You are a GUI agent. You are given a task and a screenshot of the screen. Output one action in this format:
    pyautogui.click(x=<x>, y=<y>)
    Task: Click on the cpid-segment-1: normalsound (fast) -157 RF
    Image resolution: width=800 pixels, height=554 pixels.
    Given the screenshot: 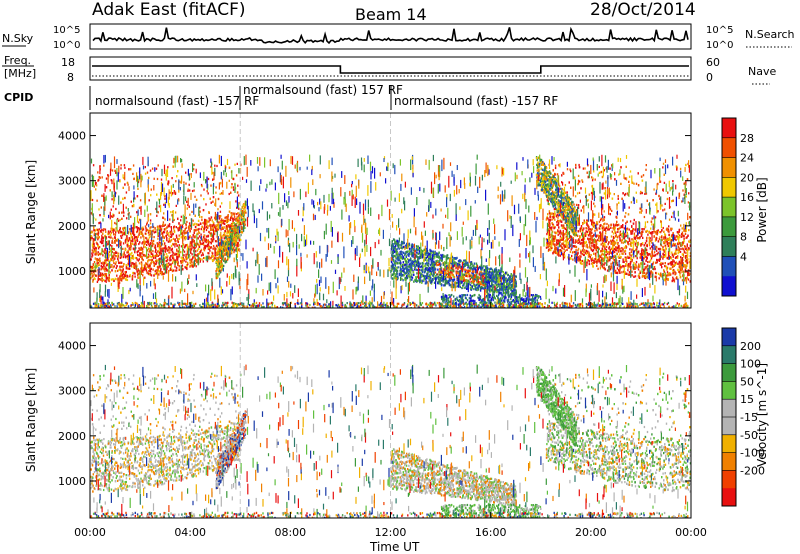 What is the action you would take?
    pyautogui.click(x=177, y=101)
    